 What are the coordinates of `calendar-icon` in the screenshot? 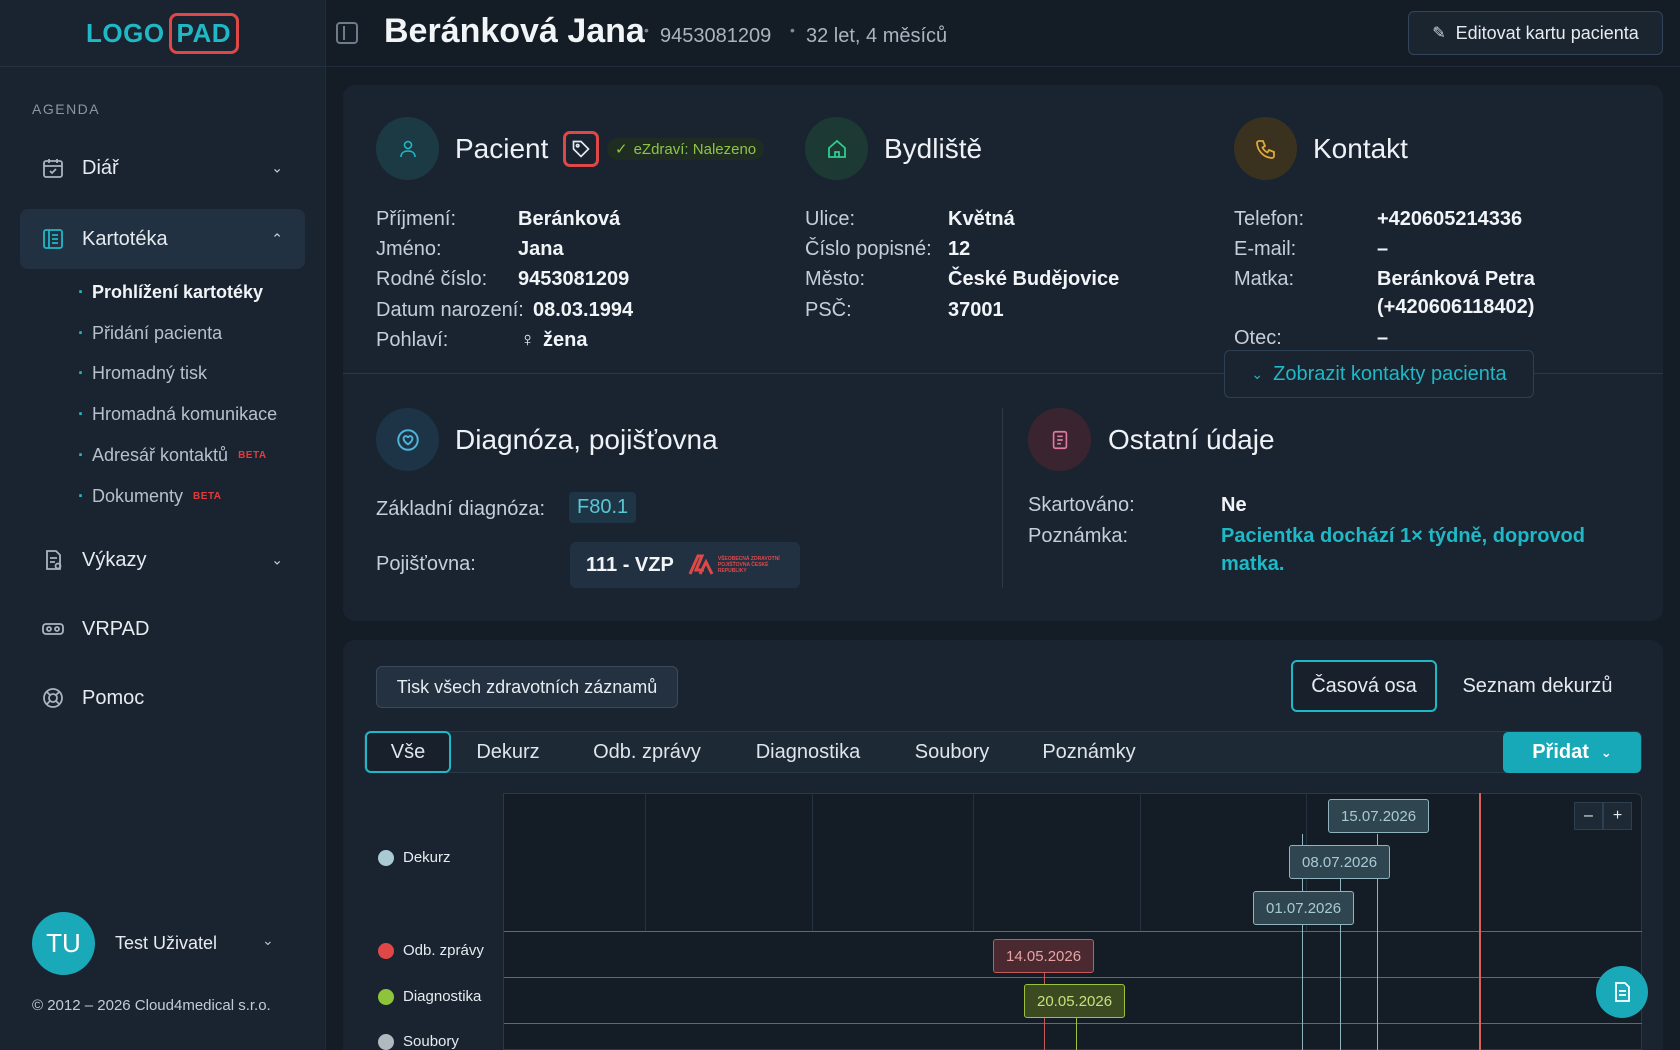 It's located at (53, 168).